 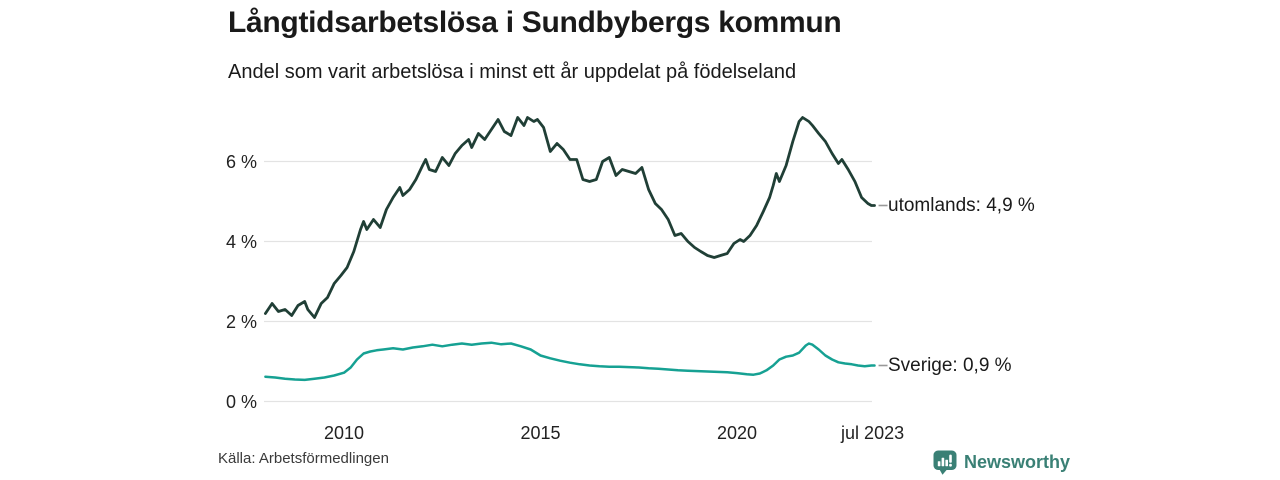 I want to click on newsworthy-logo: Newsworthy, so click(x=1001, y=462).